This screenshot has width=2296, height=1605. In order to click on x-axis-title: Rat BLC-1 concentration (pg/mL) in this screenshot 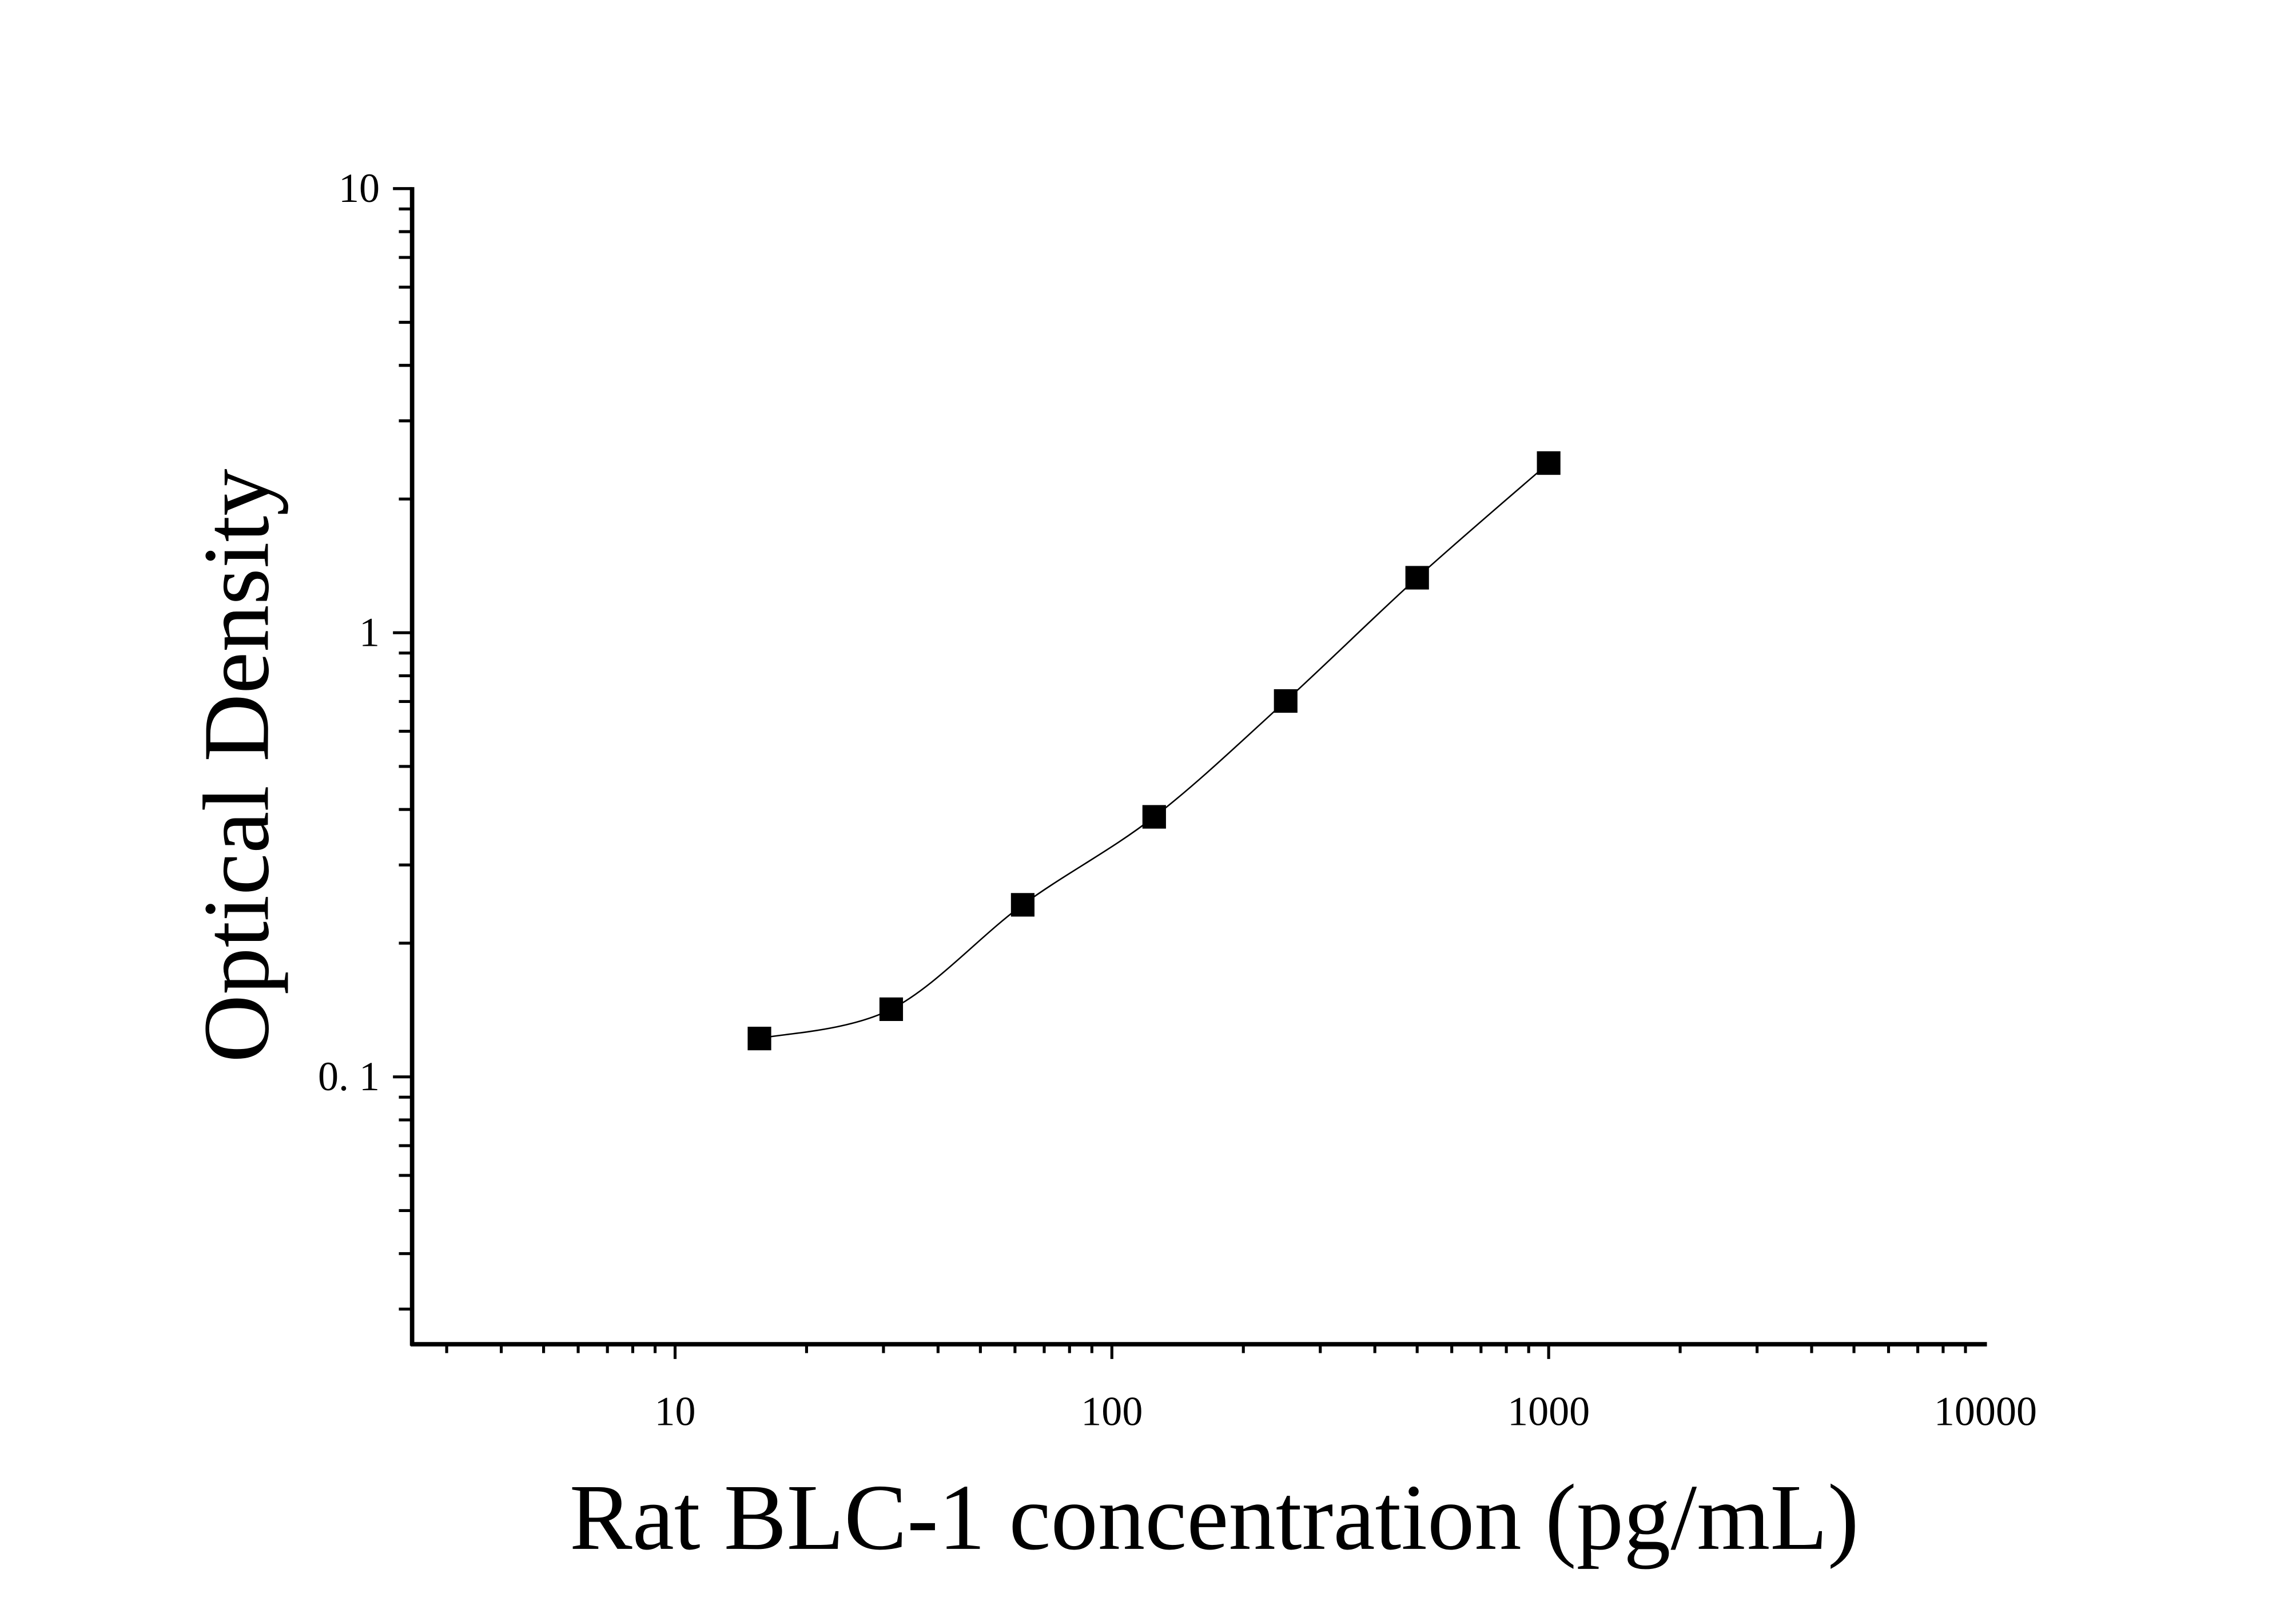, I will do `click(1214, 1517)`.